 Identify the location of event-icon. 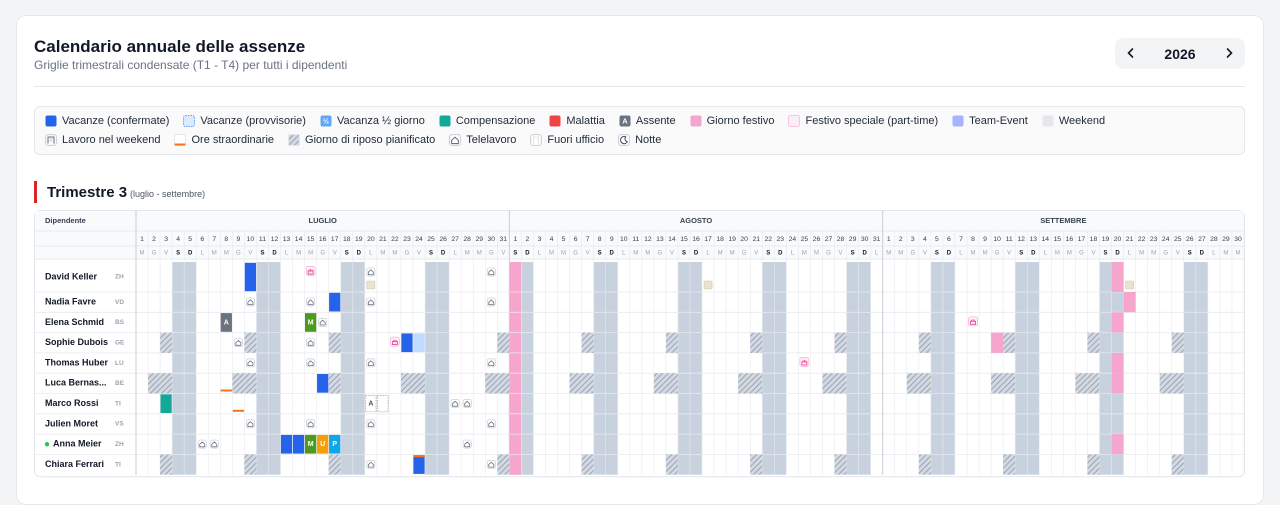
(395, 341).